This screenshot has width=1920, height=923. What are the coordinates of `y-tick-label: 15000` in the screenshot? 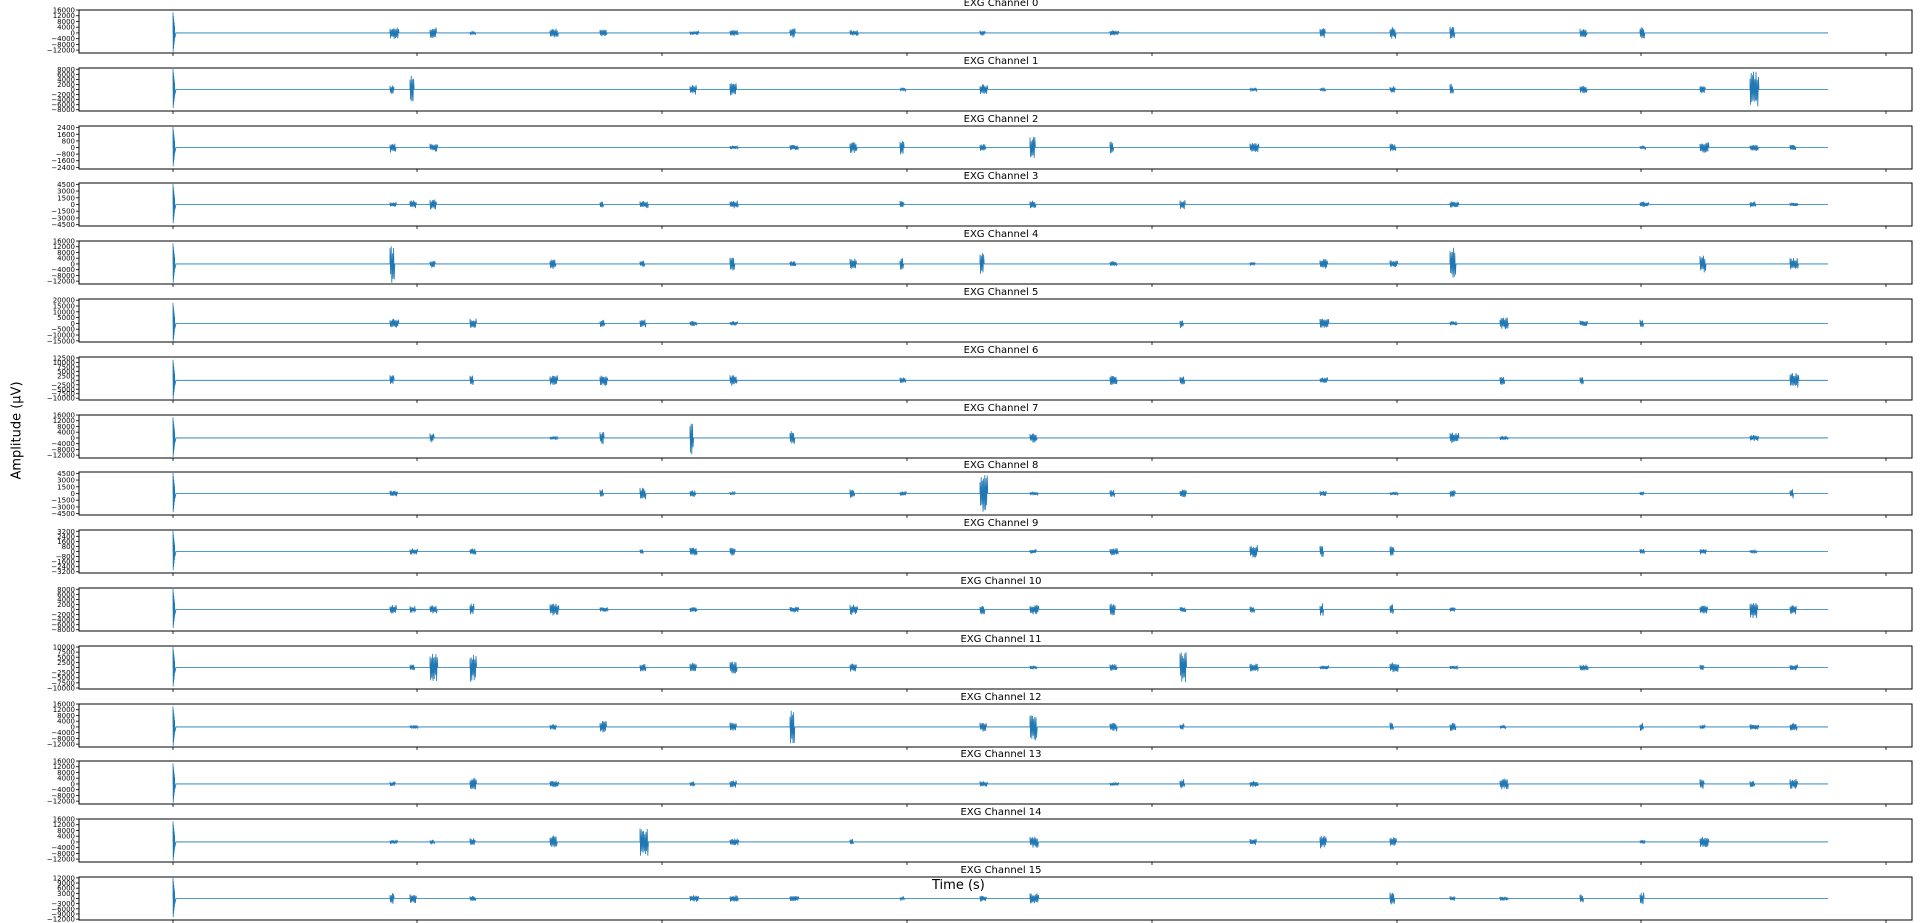 It's located at (64, 306).